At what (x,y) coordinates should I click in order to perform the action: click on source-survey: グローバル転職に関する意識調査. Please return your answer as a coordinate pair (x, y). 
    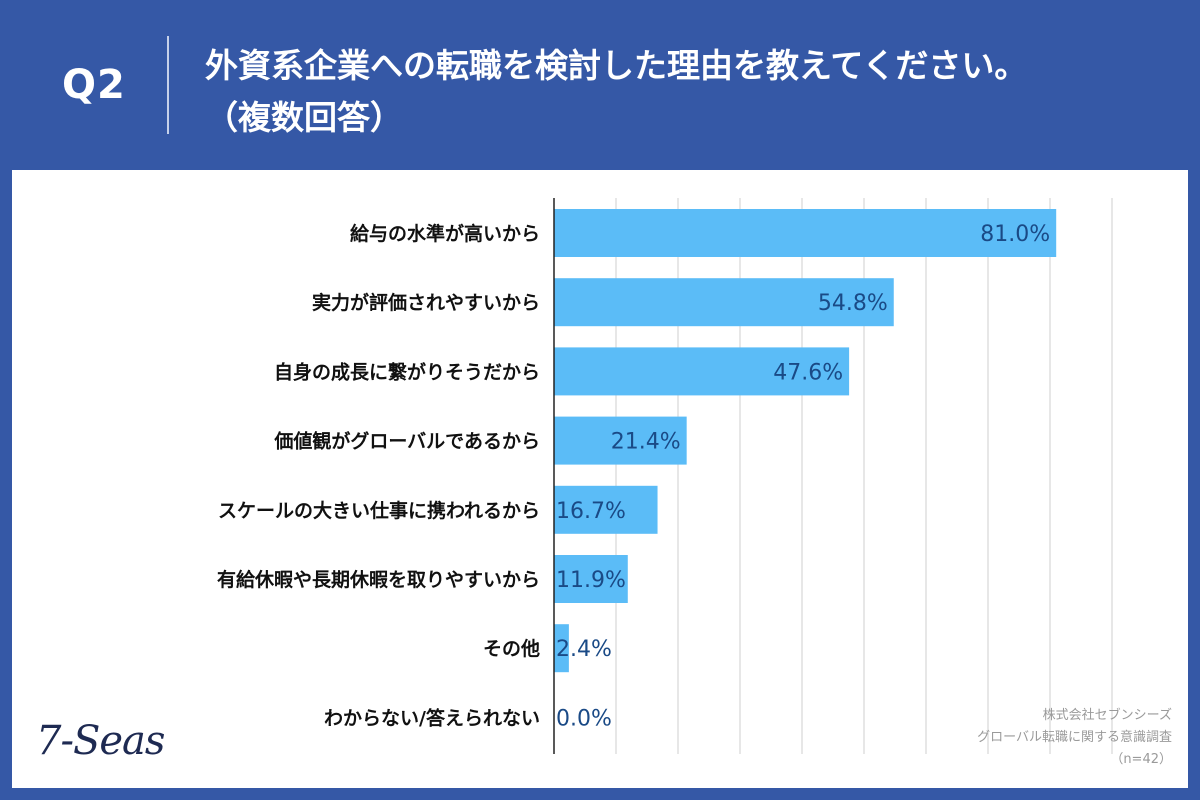
    Looking at the image, I should click on (1074, 737).